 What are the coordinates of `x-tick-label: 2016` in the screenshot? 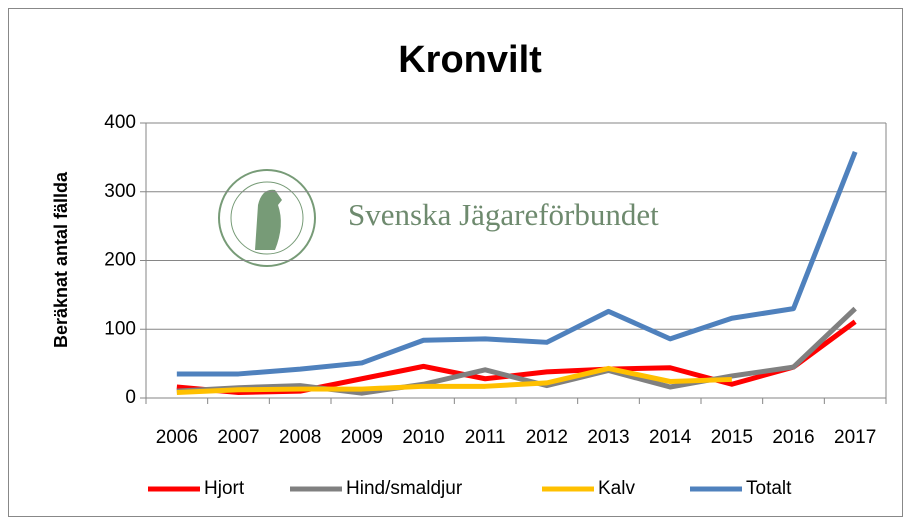 It's located at (793, 437).